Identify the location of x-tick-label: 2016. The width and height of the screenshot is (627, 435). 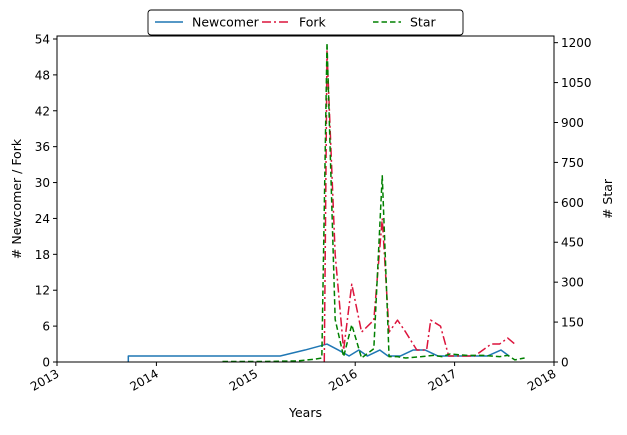
(342, 379).